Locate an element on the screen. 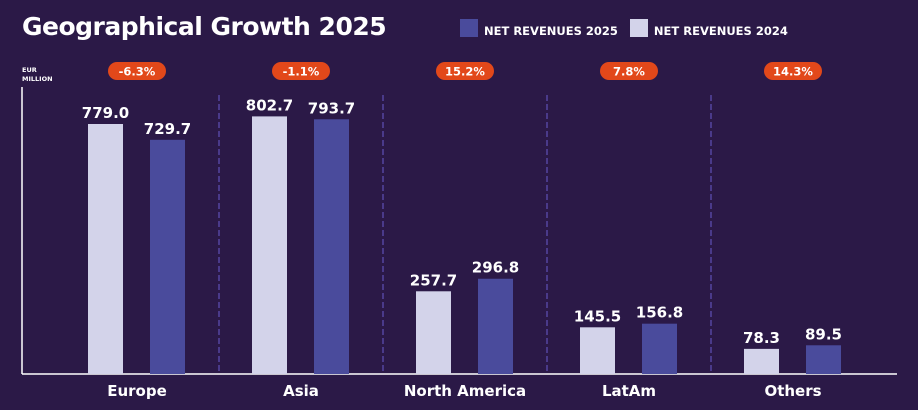 Image resolution: width=918 pixels, height=410 pixels. chart-title: Geographical Growth 2025 is located at coordinates (204, 26).